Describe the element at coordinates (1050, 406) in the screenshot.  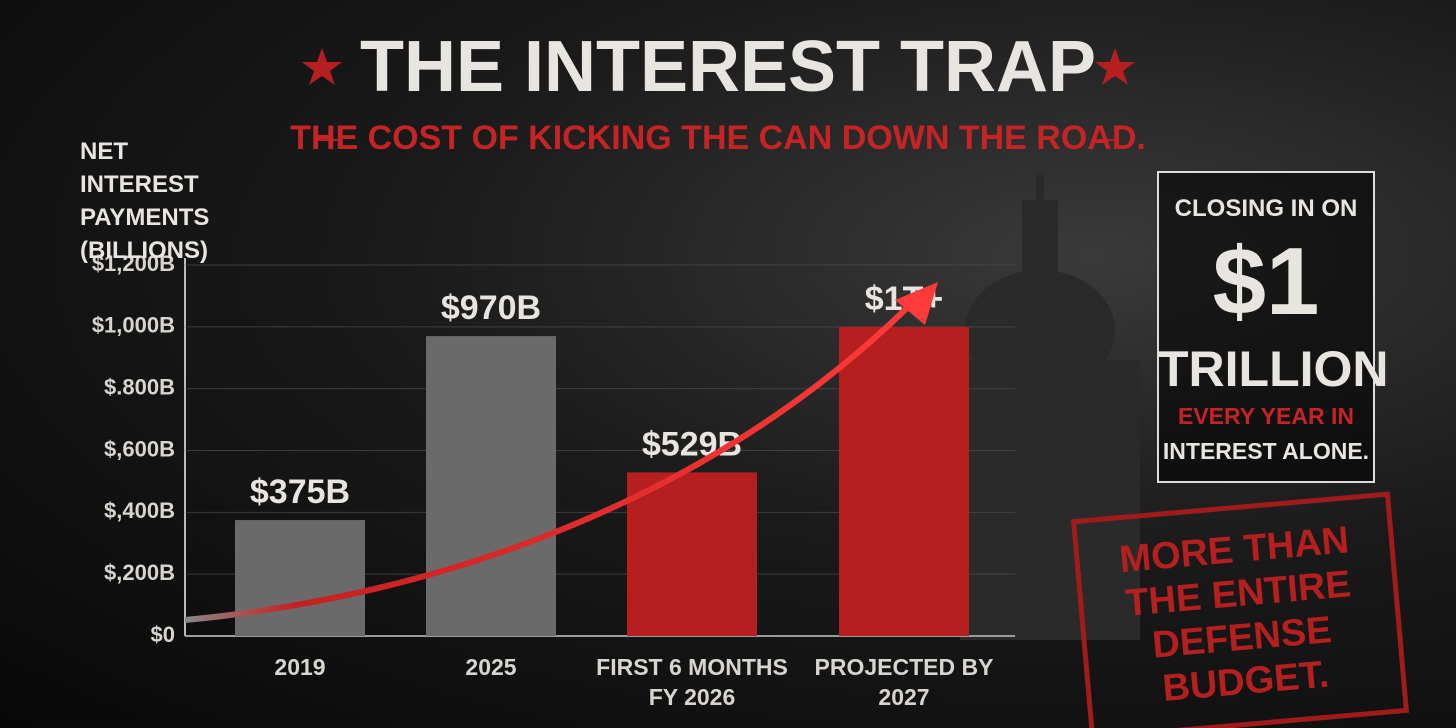
I see `capitol` at that location.